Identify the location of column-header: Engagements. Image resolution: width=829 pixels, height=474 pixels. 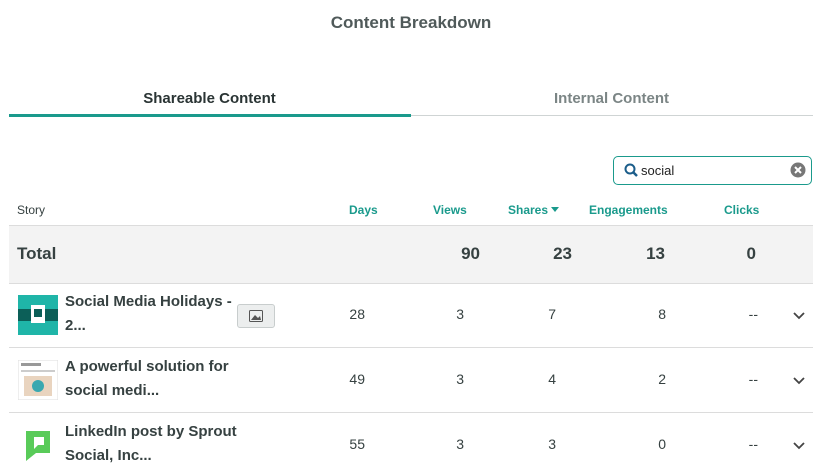
(628, 210).